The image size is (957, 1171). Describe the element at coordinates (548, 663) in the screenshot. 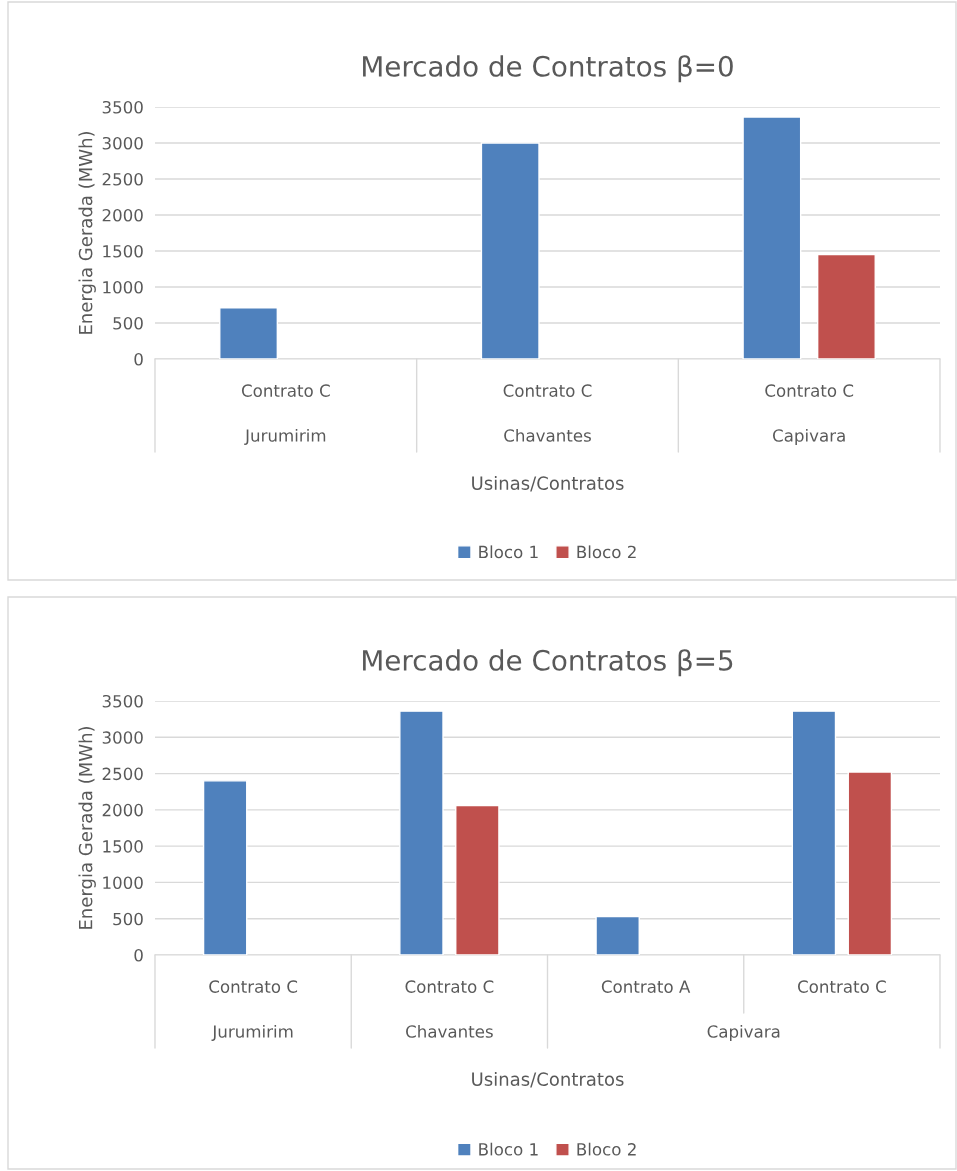

I see `chart-title: Mercado de Contratos β=5` at that location.